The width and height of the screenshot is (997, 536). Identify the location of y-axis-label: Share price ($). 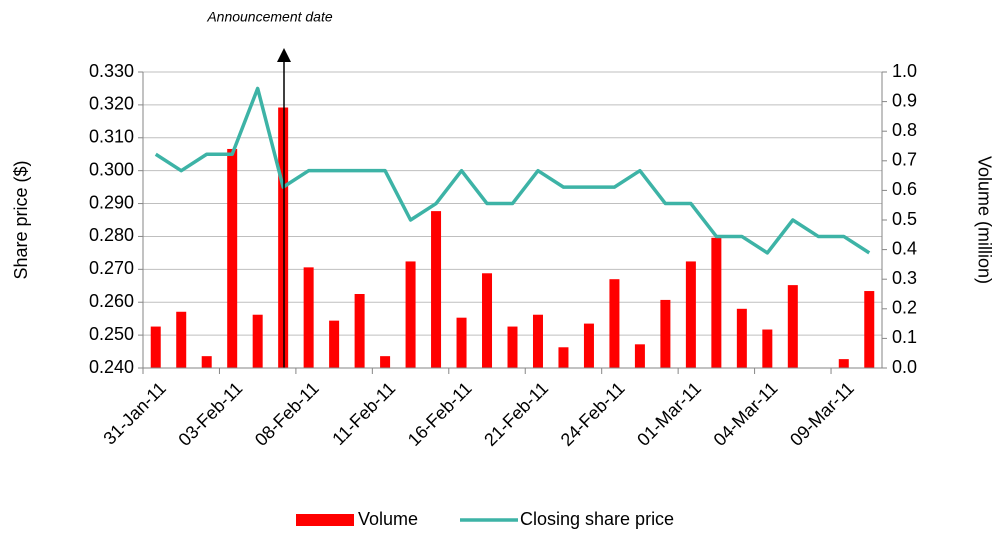
(21, 219).